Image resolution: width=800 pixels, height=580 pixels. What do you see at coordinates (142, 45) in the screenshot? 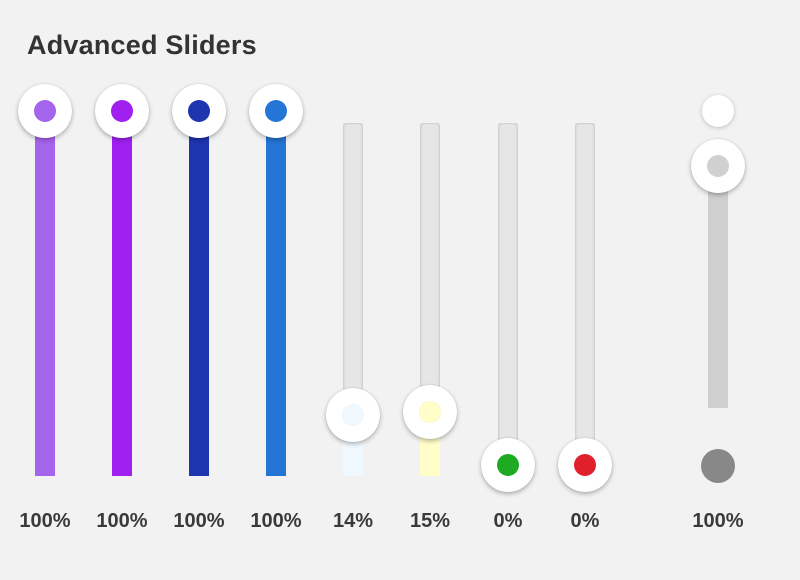
I see `page-title: Advanced Sliders` at bounding box center [142, 45].